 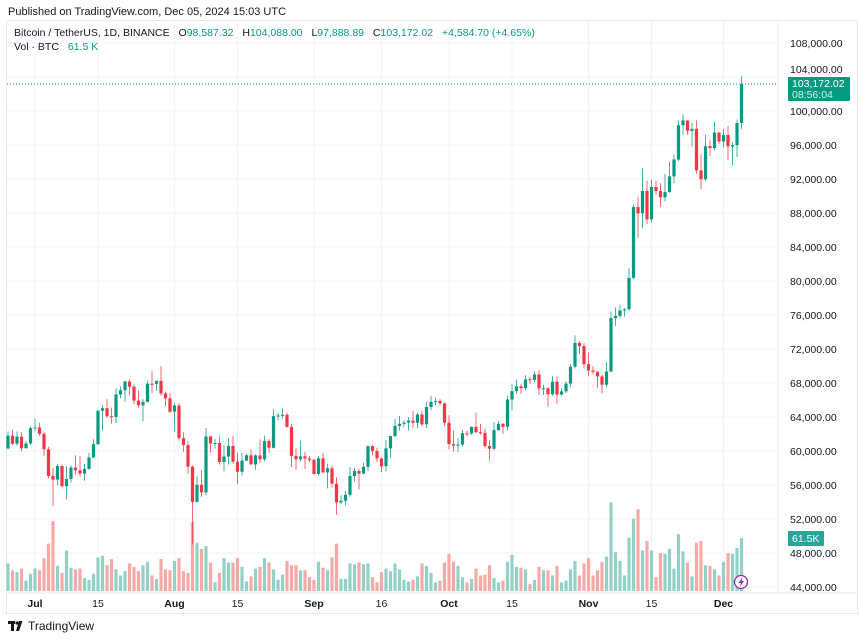 I want to click on low-value: 97,888.89, so click(x=340, y=33).